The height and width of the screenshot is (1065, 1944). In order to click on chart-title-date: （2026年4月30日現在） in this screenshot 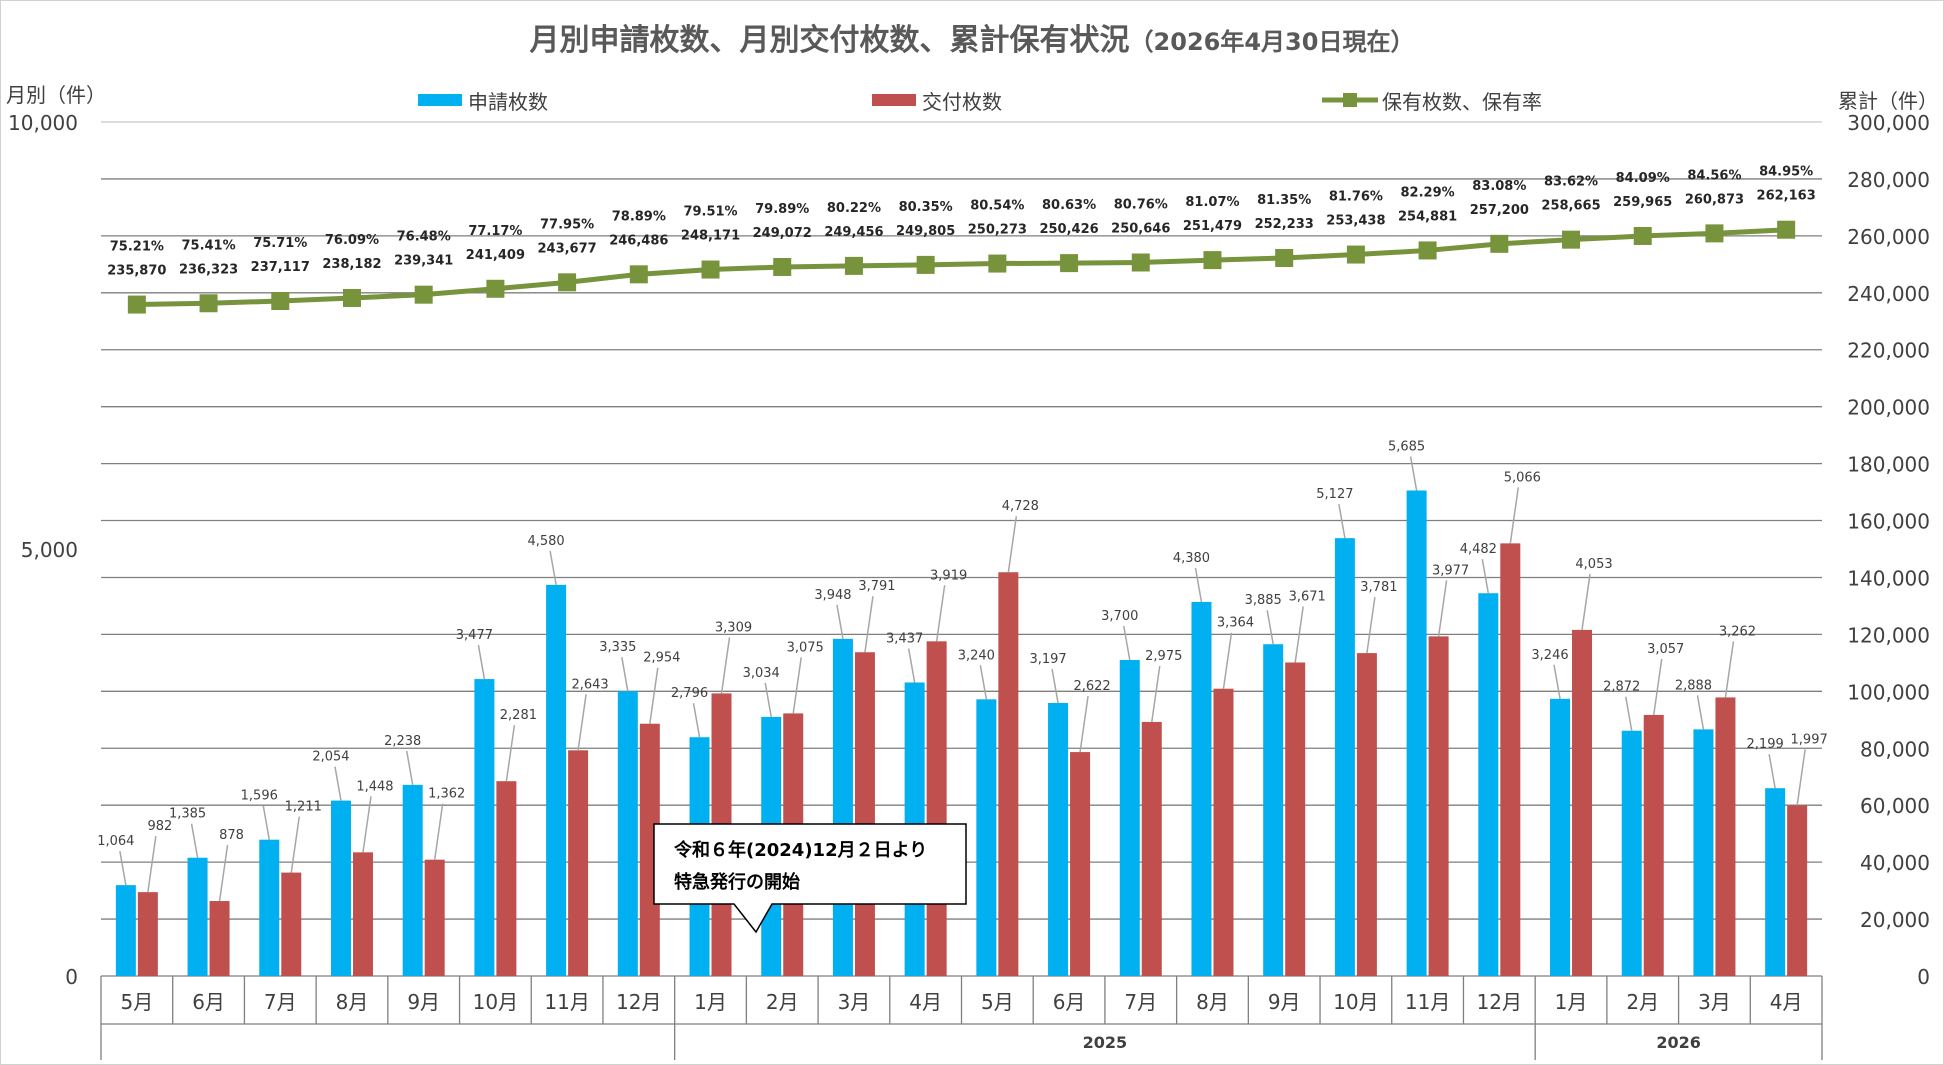, I will do `click(1272, 42)`.